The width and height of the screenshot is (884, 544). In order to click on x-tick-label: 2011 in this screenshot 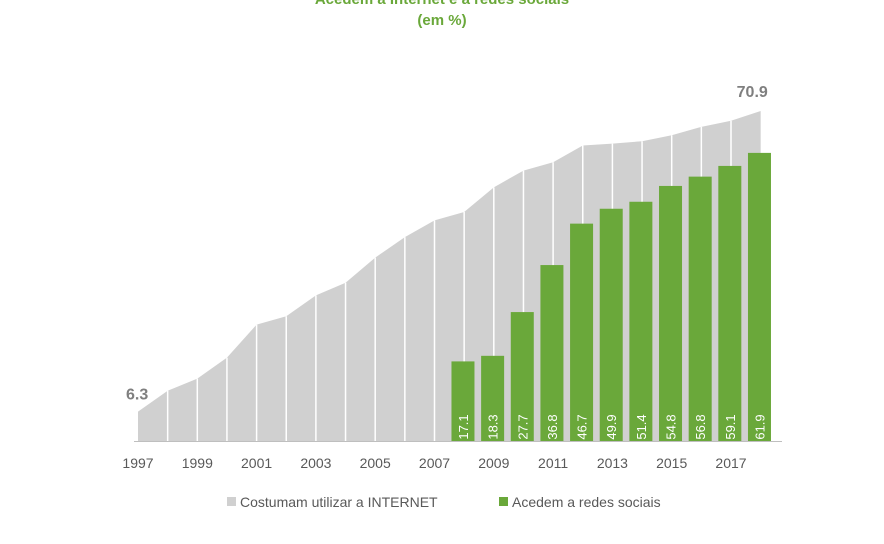, I will do `click(553, 463)`.